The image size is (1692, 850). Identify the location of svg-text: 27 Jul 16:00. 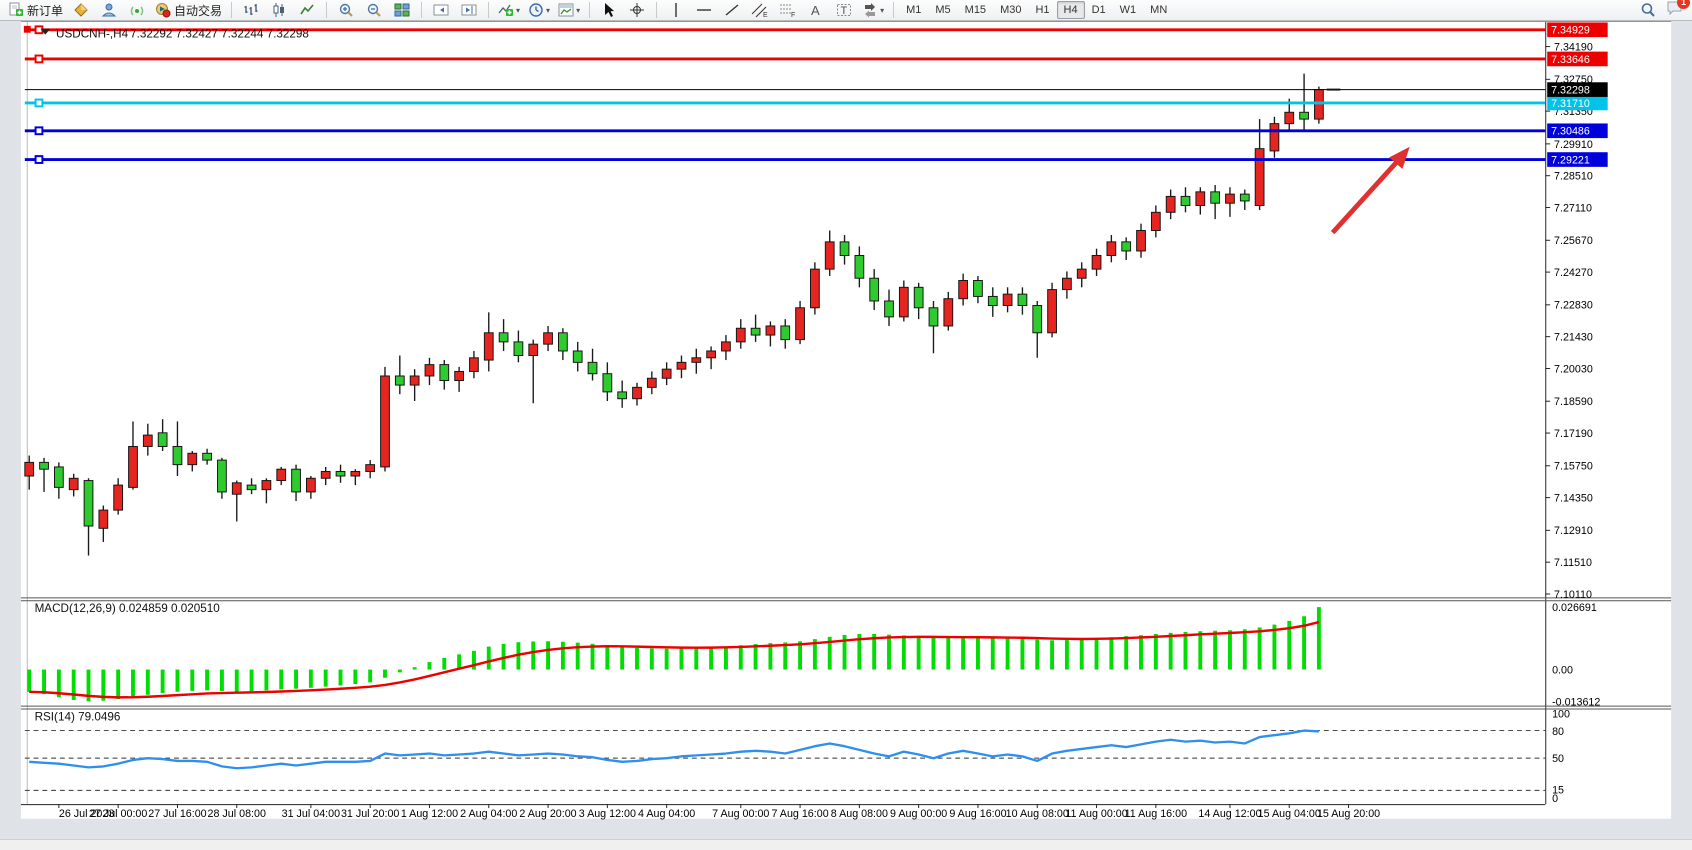
(177, 814).